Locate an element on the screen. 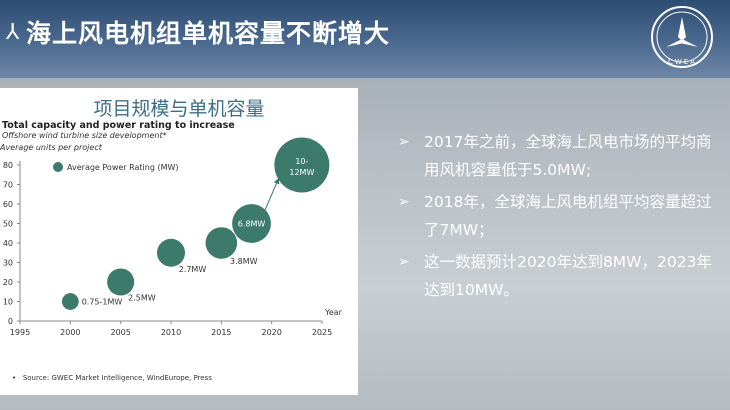  x-tick-label: 2010 is located at coordinates (171, 332).